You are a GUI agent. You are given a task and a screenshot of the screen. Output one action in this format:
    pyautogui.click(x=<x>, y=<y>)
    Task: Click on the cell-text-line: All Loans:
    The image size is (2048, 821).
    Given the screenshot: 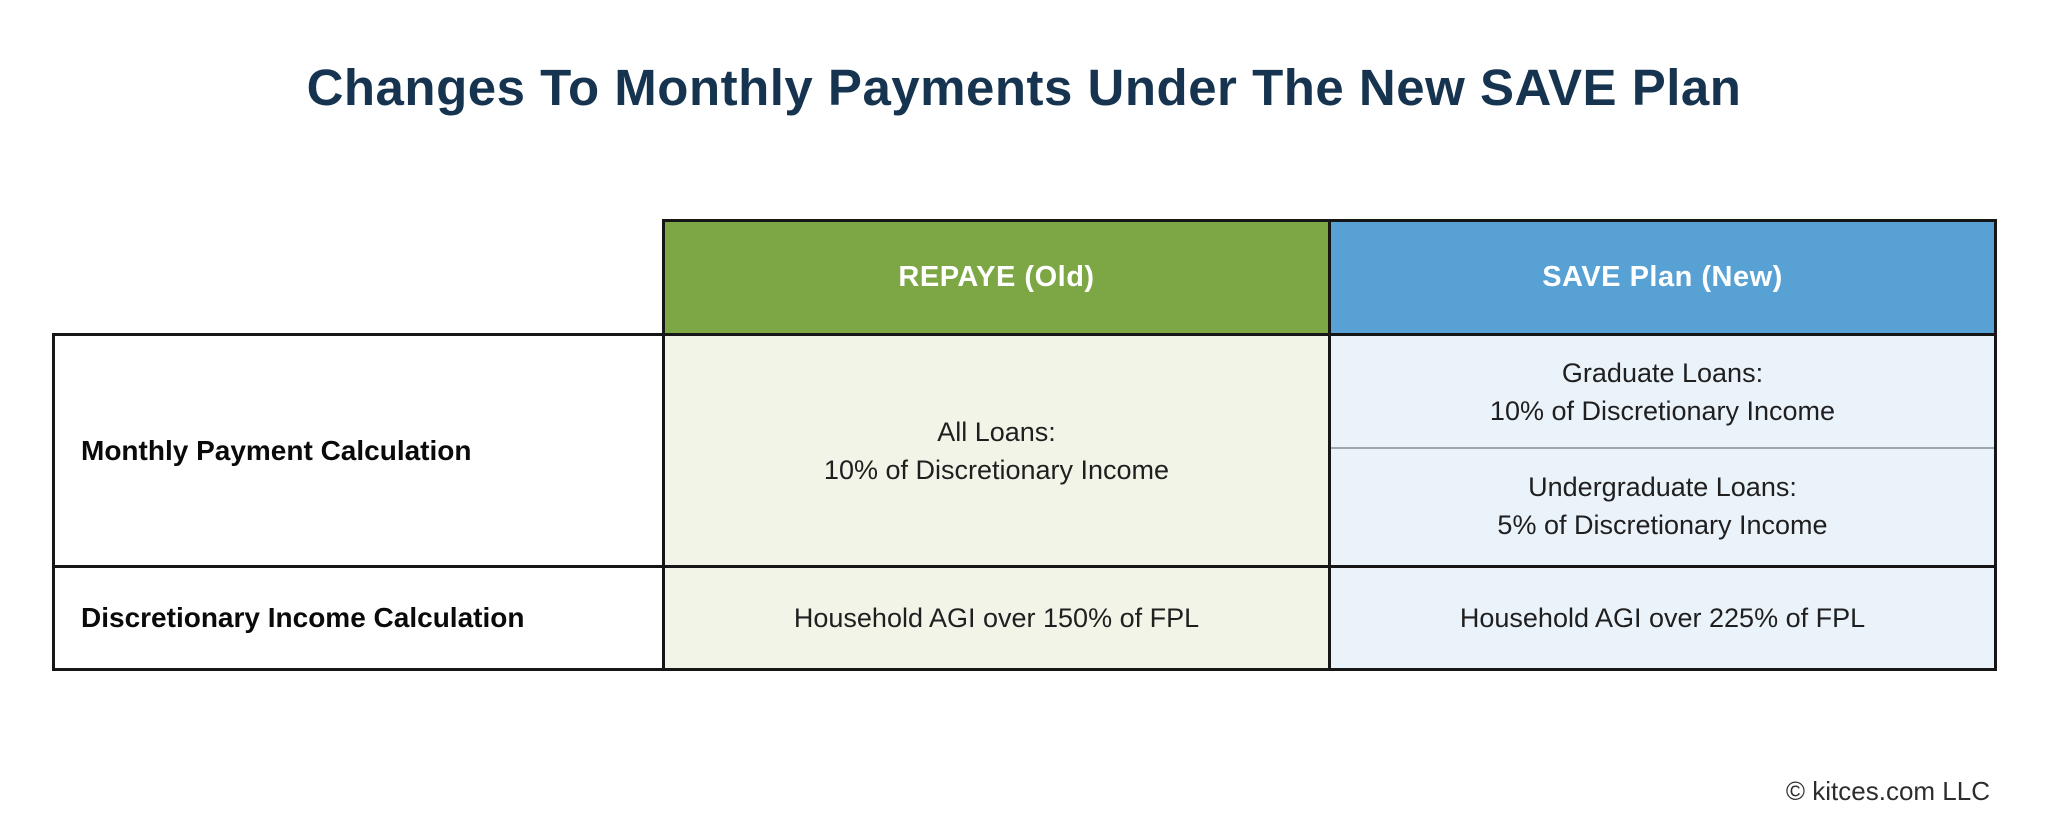 What is the action you would take?
    pyautogui.click(x=996, y=431)
    